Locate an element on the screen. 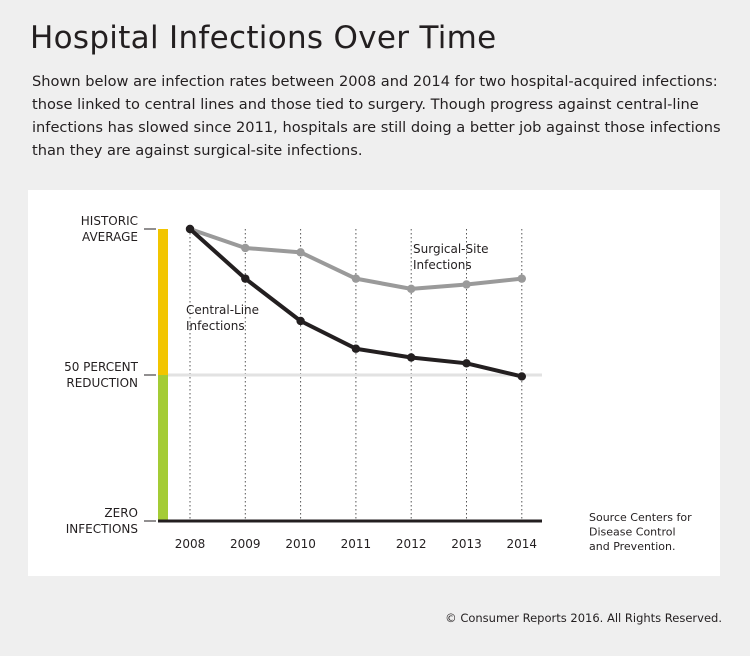 This screenshot has height=656, width=750. x-tick-label-2010: 2010 is located at coordinates (300, 544).